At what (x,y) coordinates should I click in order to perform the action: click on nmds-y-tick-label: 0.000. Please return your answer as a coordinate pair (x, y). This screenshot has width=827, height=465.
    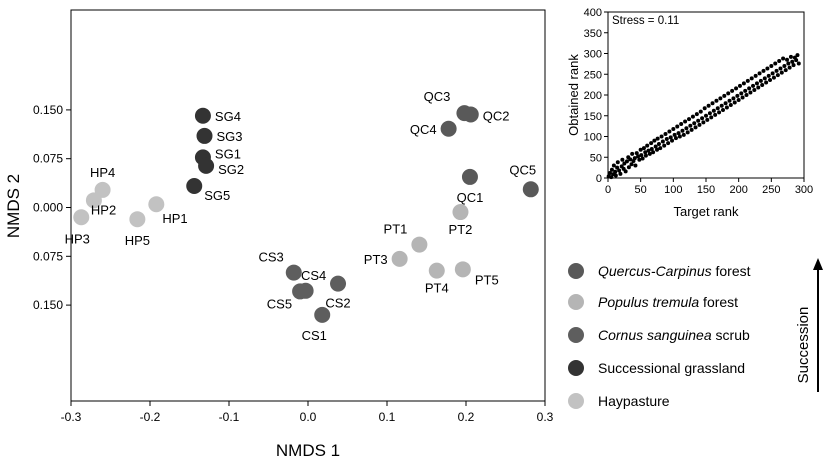
    Looking at the image, I should click on (48, 208).